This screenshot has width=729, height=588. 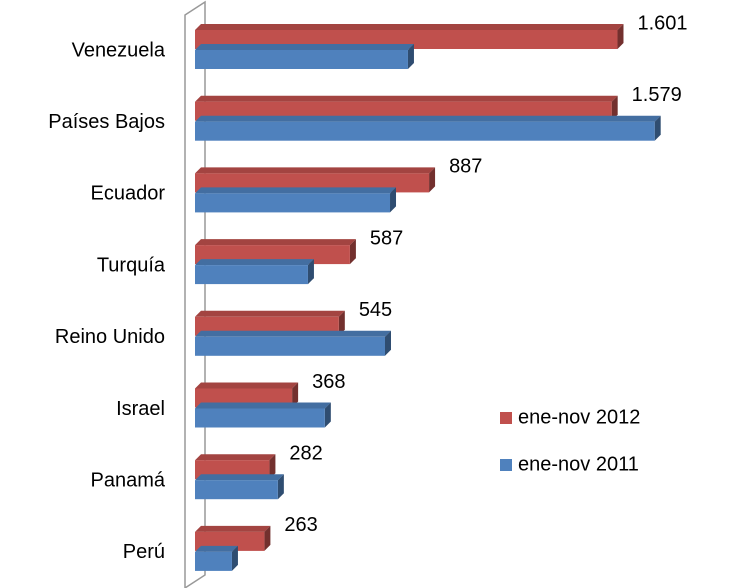 What do you see at coordinates (195, 294) in the screenshot?
I see `axis-wall` at bounding box center [195, 294].